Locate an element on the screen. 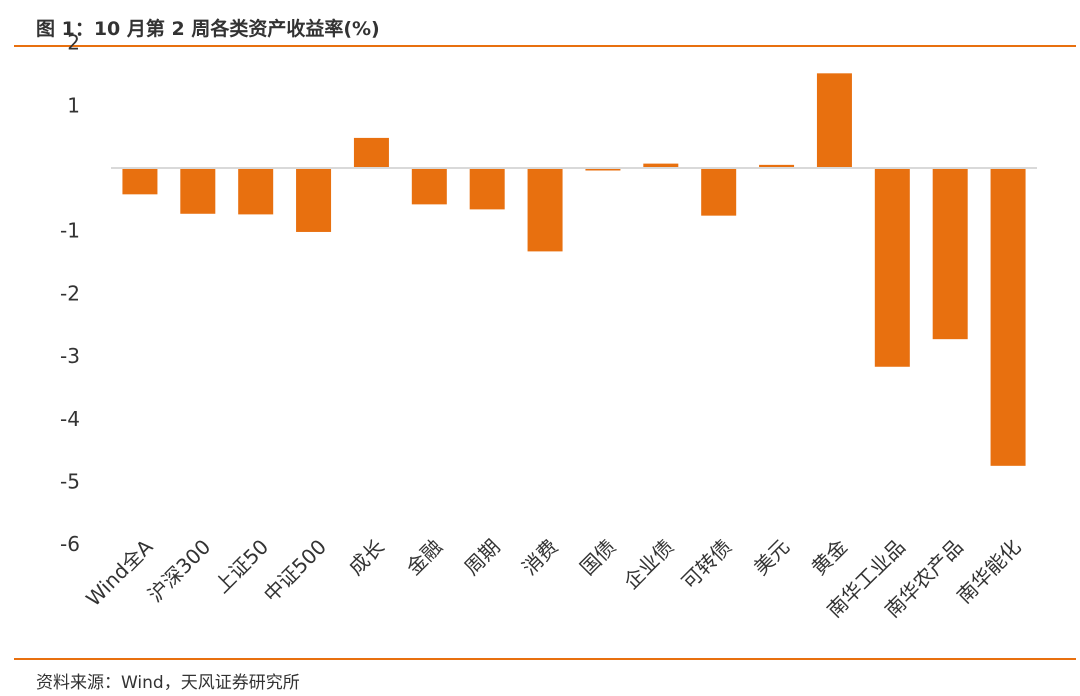 The height and width of the screenshot is (696, 1080). source-note: 资料来源：Wind，天风证券研究所 is located at coordinates (168, 683).